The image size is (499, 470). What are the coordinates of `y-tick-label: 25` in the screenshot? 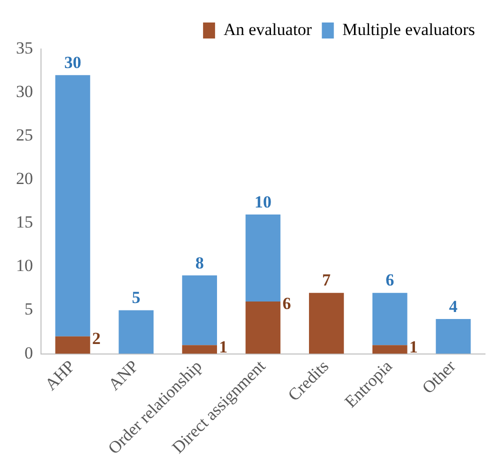 It's located at (24, 135).